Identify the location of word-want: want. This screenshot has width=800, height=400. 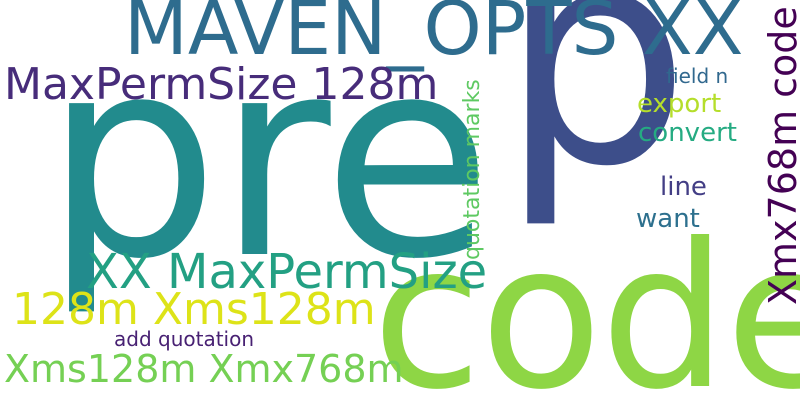
(668, 219).